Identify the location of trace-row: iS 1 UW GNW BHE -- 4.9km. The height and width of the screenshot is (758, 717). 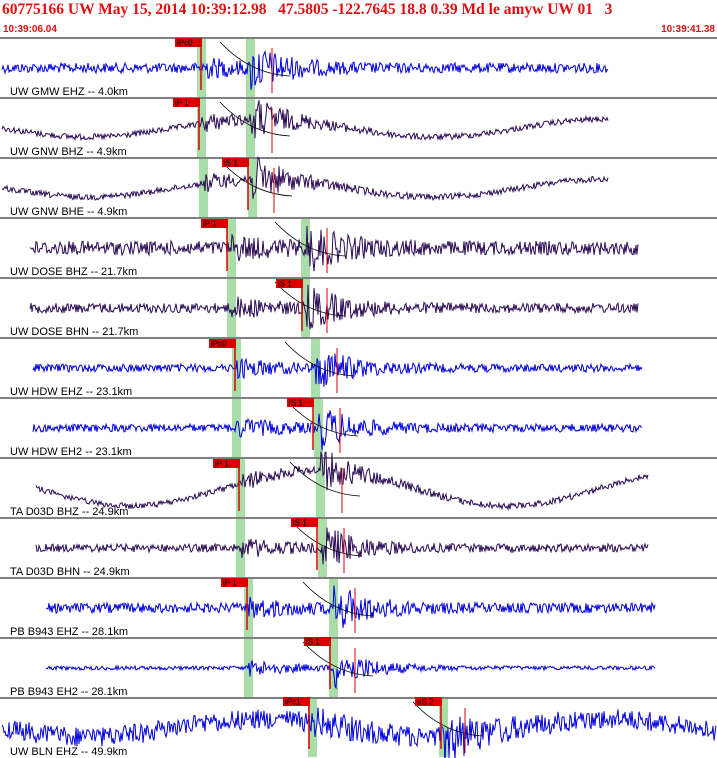
(358, 187).